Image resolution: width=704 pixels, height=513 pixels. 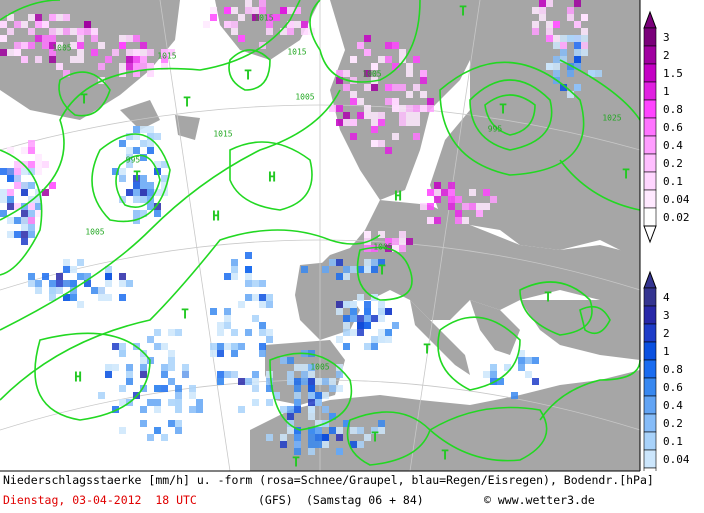 I want to click on legend-label: 2, so click(x=666, y=333).